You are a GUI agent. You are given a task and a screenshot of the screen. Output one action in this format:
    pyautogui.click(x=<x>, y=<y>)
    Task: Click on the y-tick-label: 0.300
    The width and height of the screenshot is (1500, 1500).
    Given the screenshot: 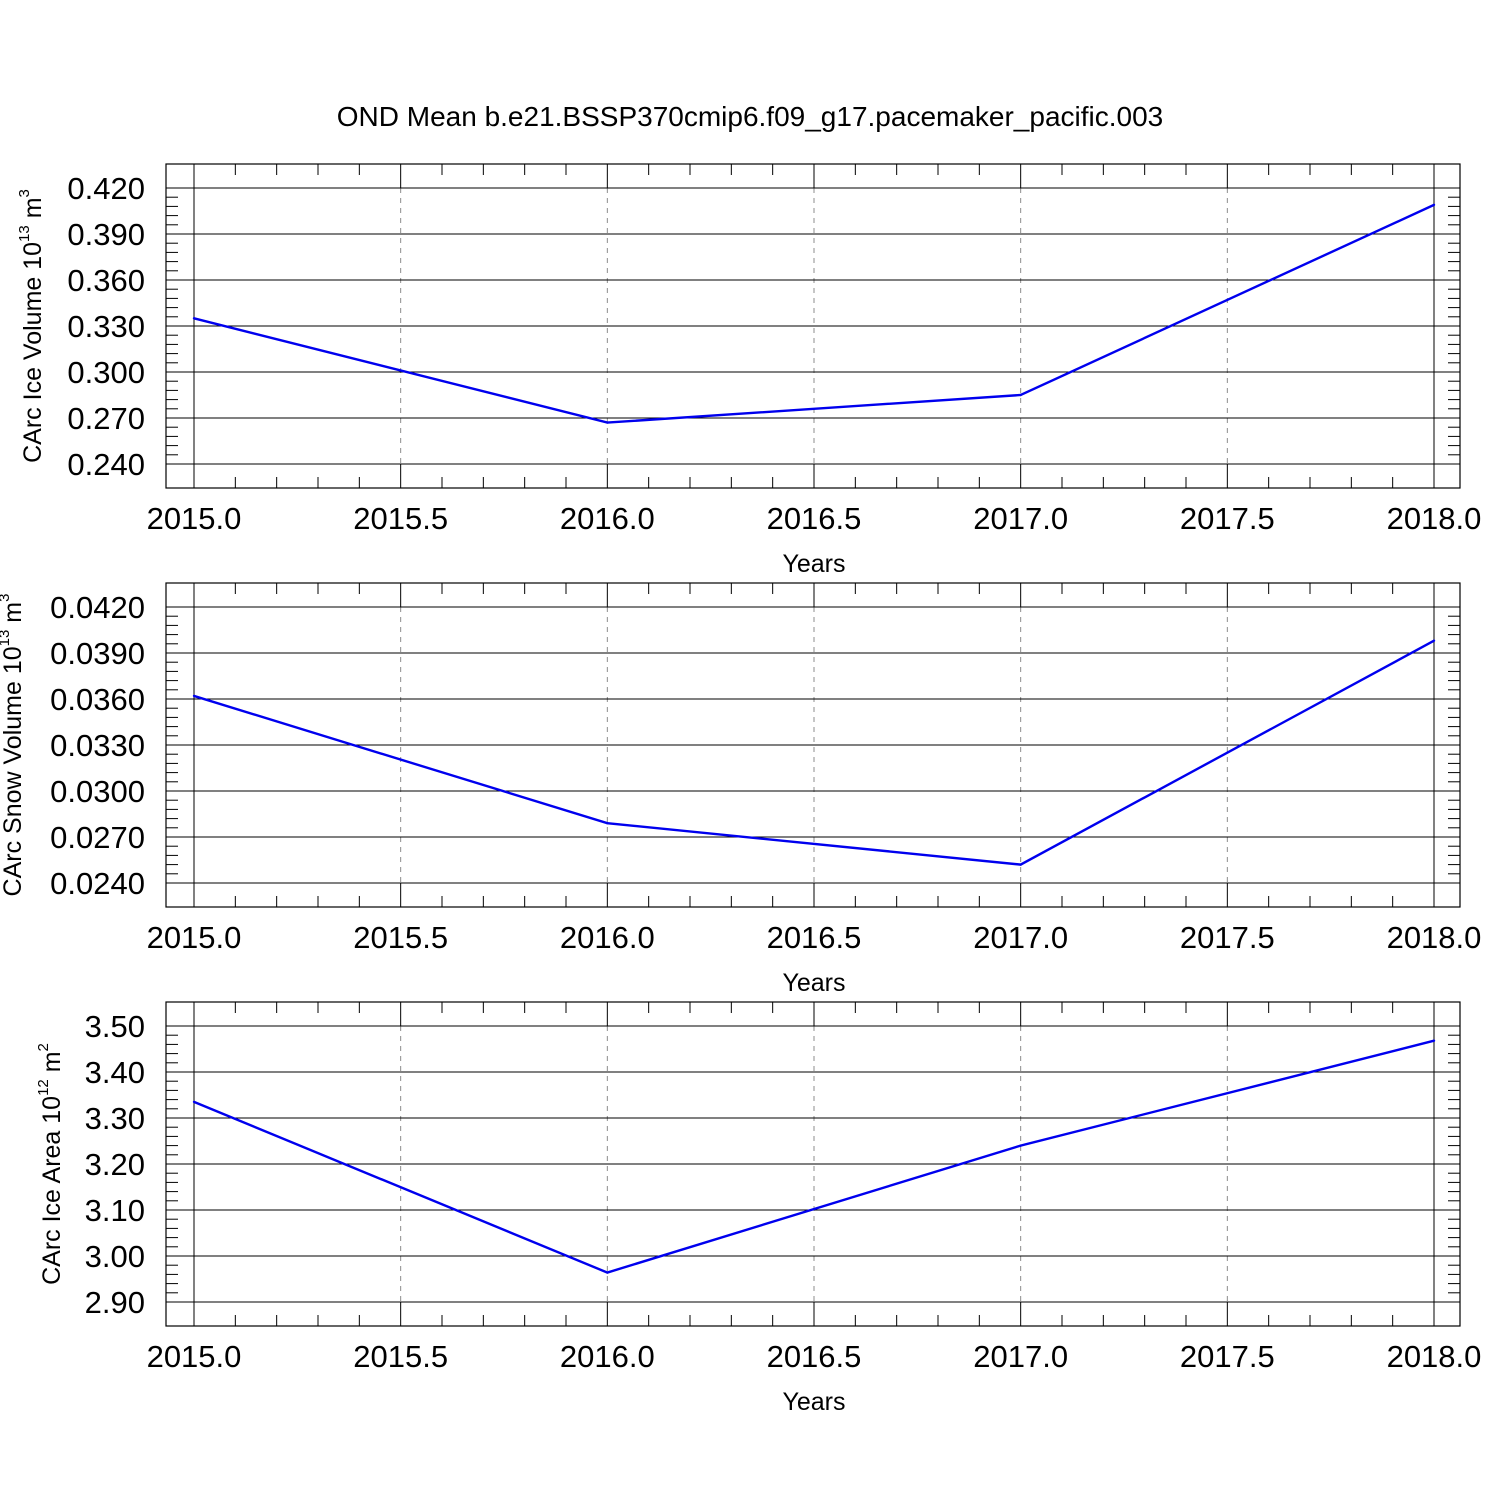 What is the action you would take?
    pyautogui.click(x=106, y=372)
    